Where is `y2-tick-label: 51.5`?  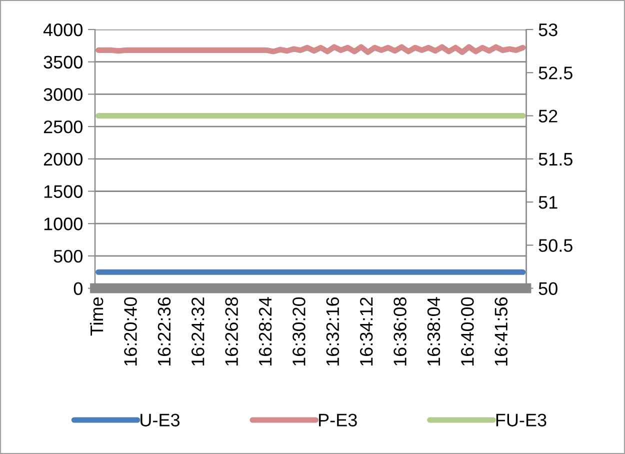
y2-tick-label: 51.5 is located at coordinates (555, 159).